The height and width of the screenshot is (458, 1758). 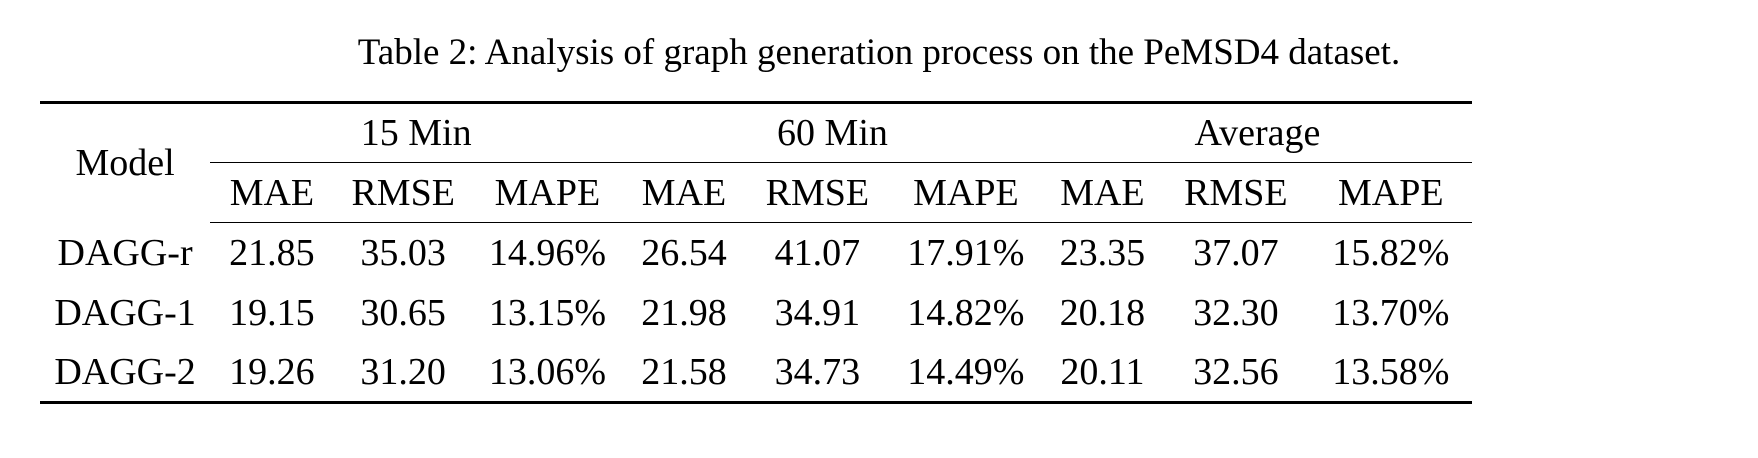 What do you see at coordinates (1102, 373) in the screenshot?
I see `table-cell: 20.11` at bounding box center [1102, 373].